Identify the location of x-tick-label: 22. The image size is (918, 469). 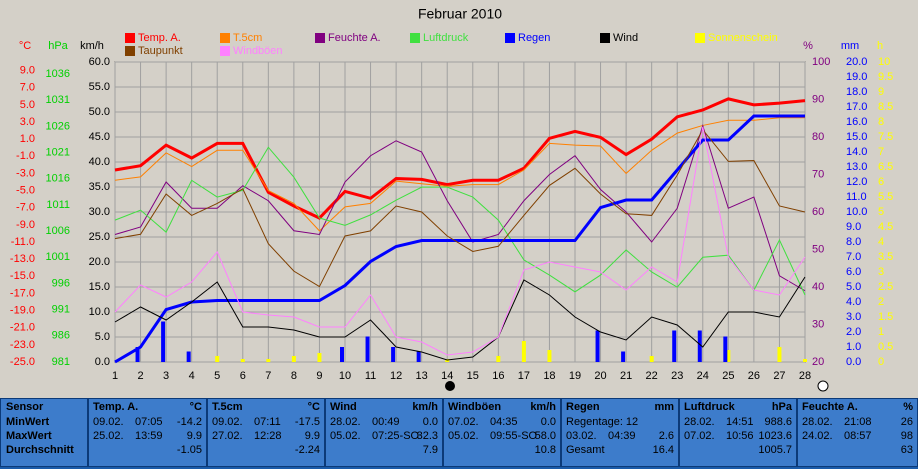
(652, 376).